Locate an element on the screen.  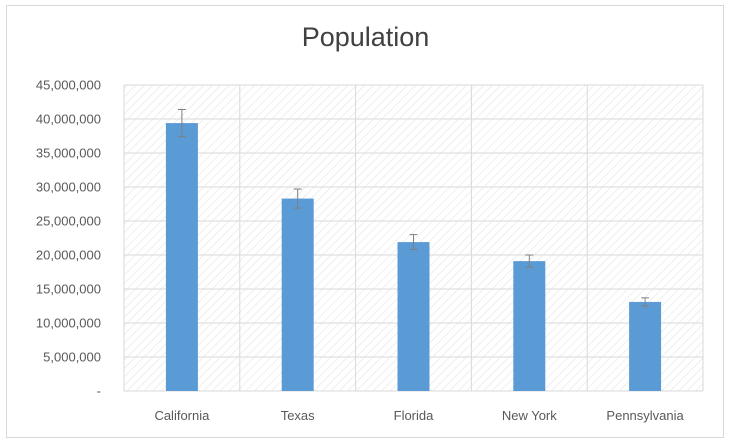
y-tick-label-3: 15,000,000 is located at coordinates (68, 289).